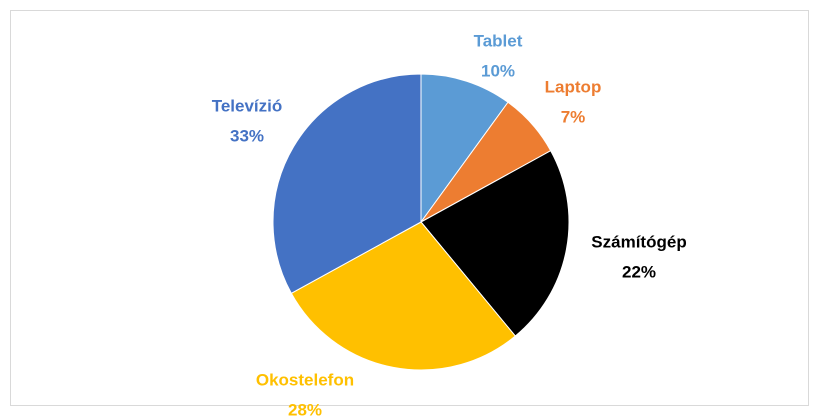 The image size is (819, 416). Describe the element at coordinates (573, 116) in the screenshot. I see `slice-value-label: 7%` at that location.